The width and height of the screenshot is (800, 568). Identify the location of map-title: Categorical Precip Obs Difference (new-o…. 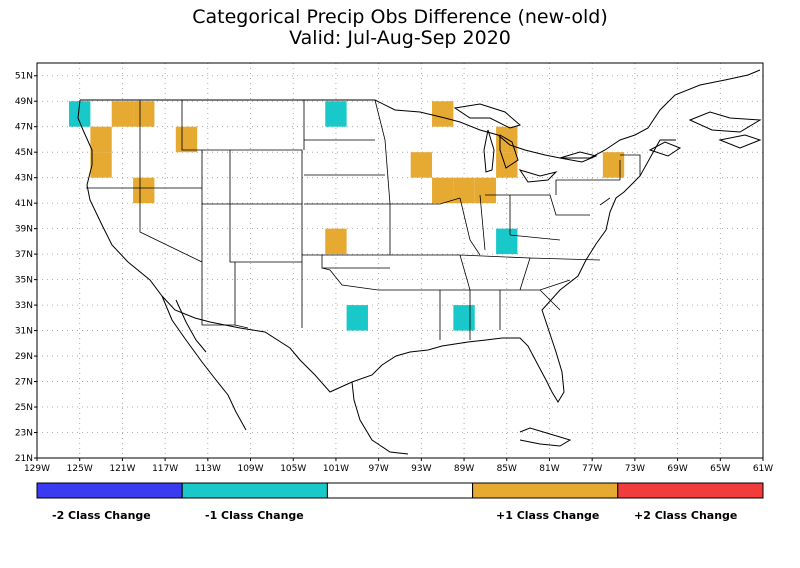
(400, 17).